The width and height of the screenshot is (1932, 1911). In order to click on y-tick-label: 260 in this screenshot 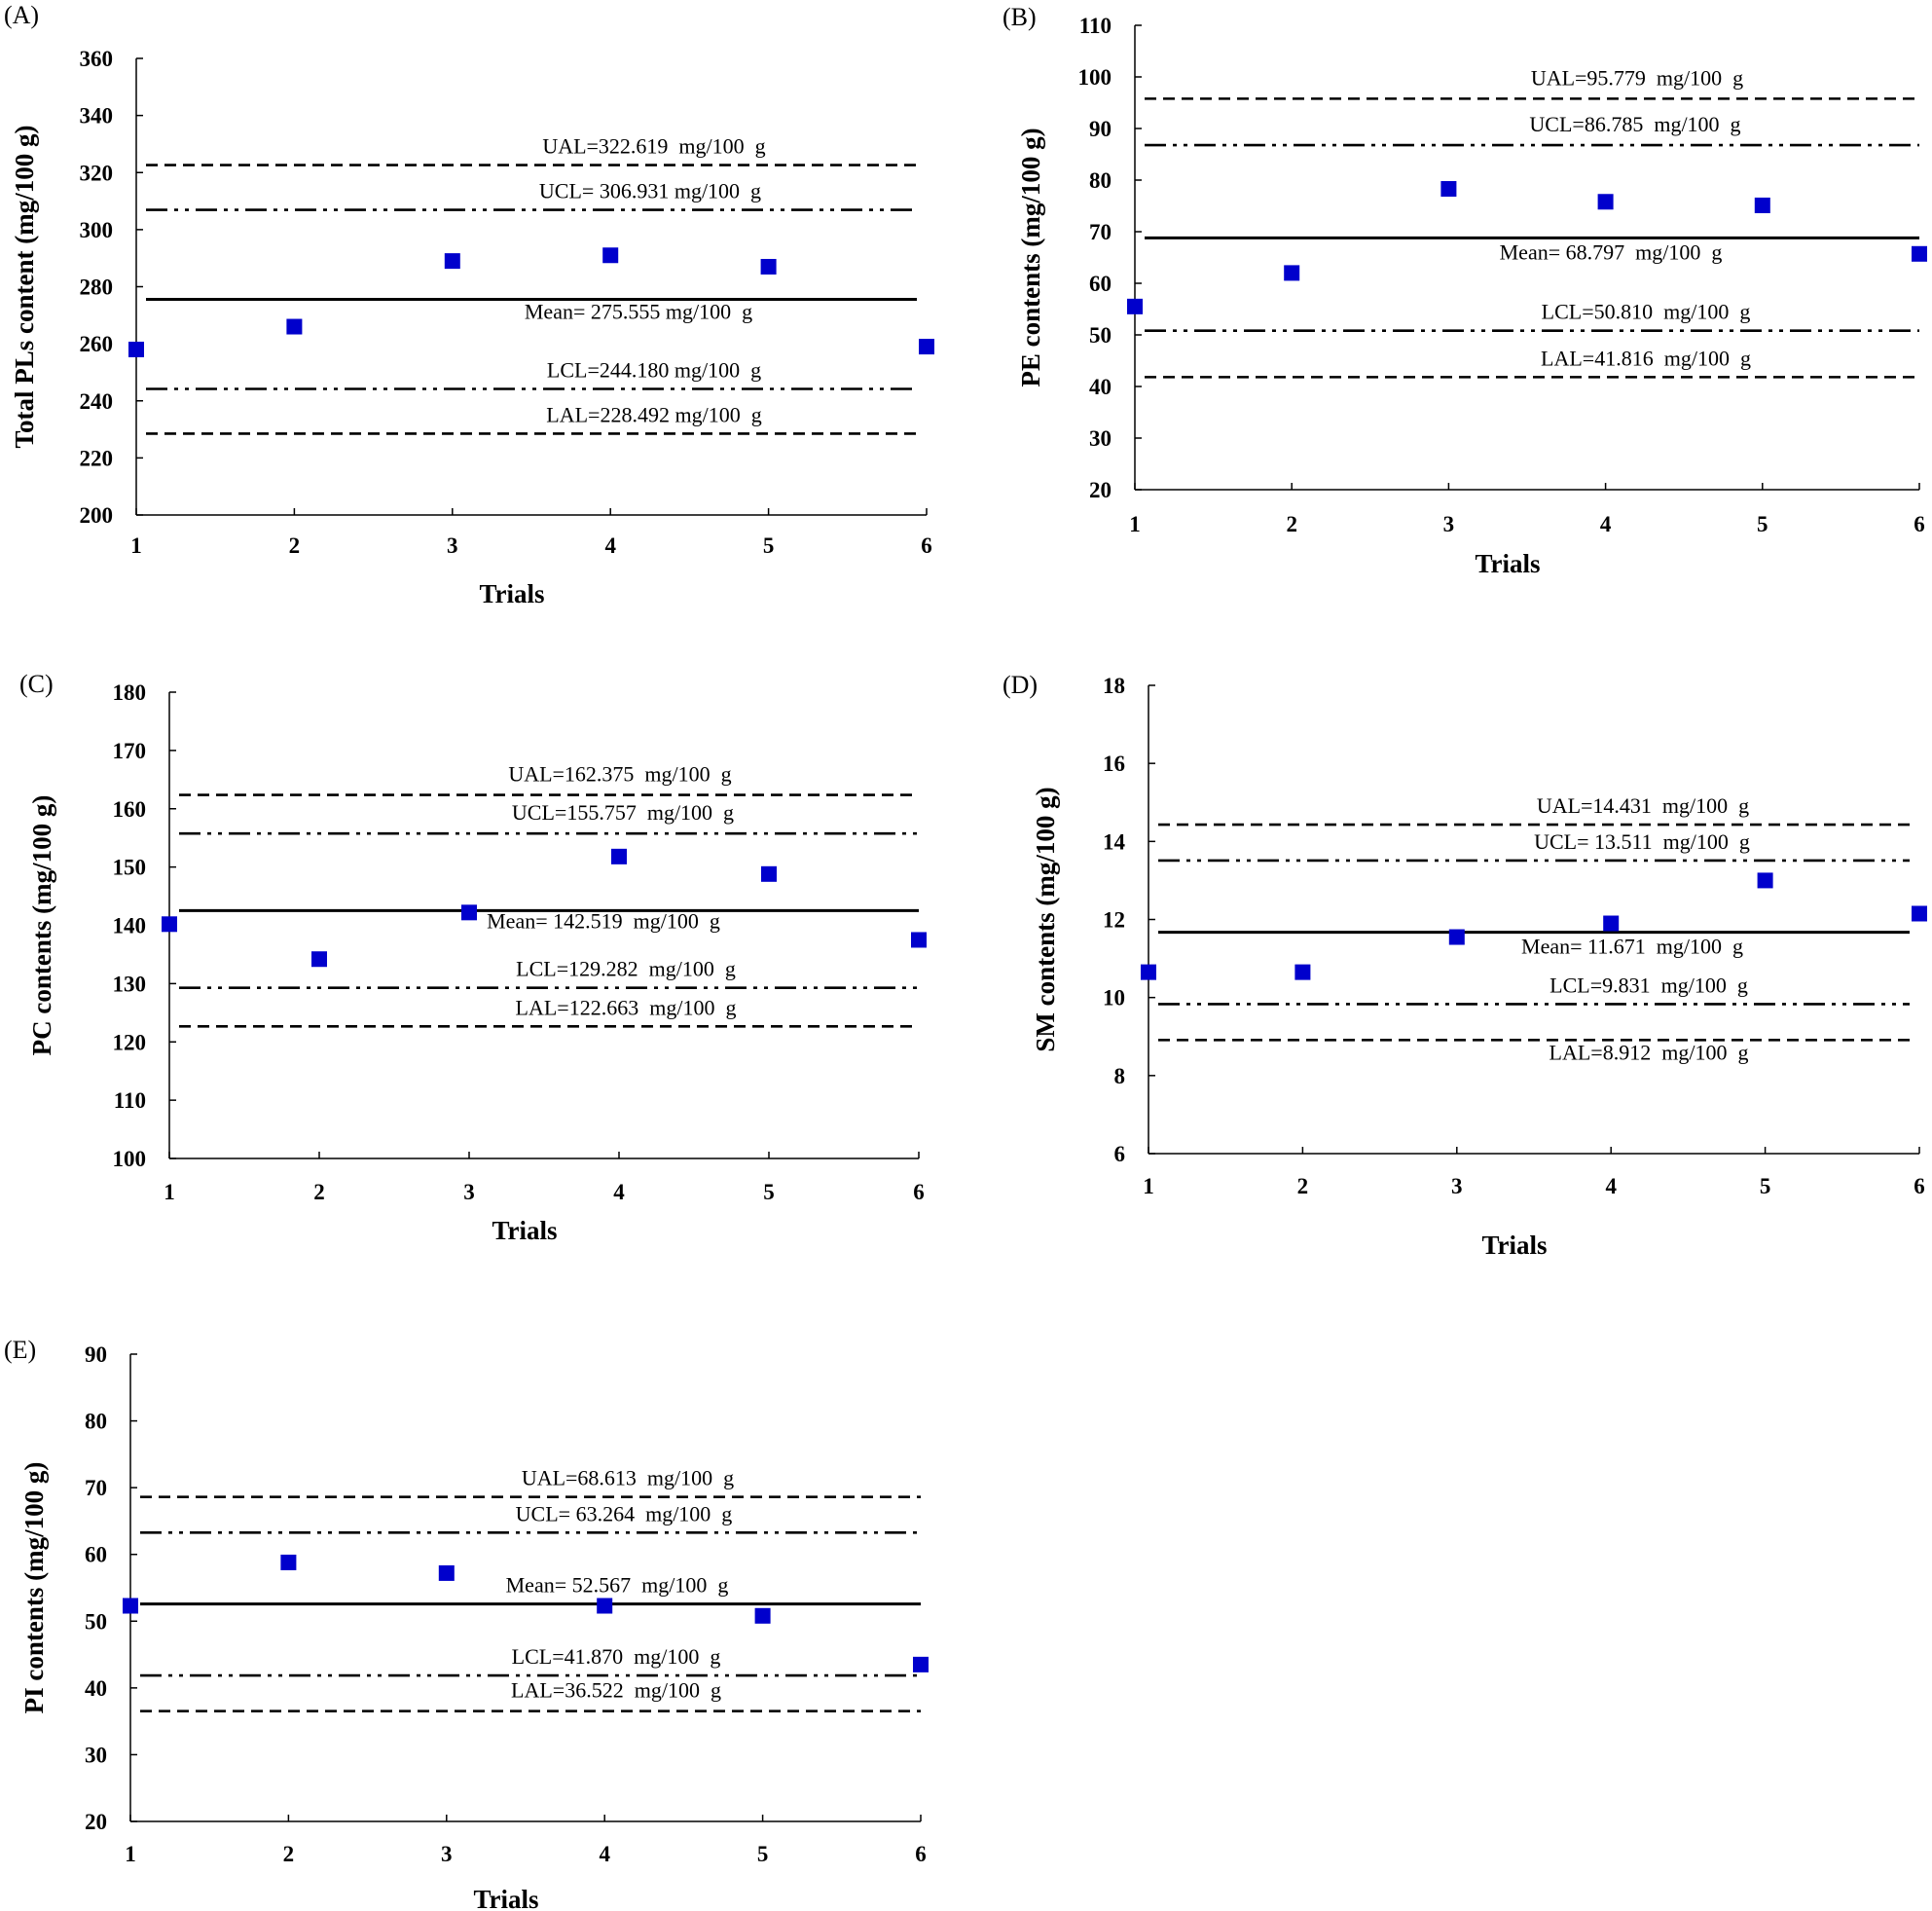, I will do `click(97, 344)`.